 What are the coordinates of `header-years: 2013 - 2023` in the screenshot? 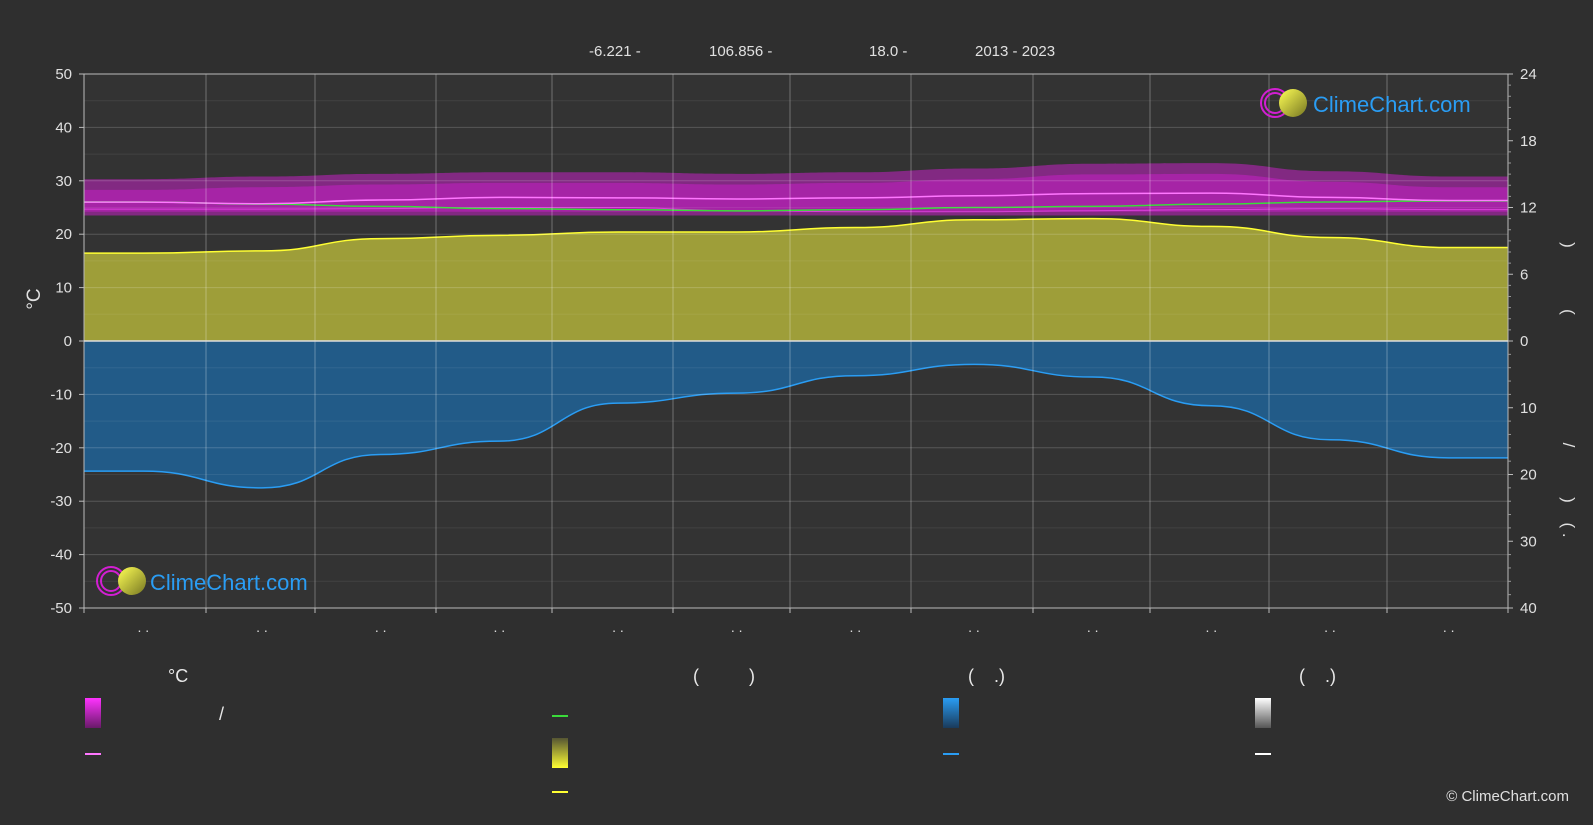 It's located at (1015, 51).